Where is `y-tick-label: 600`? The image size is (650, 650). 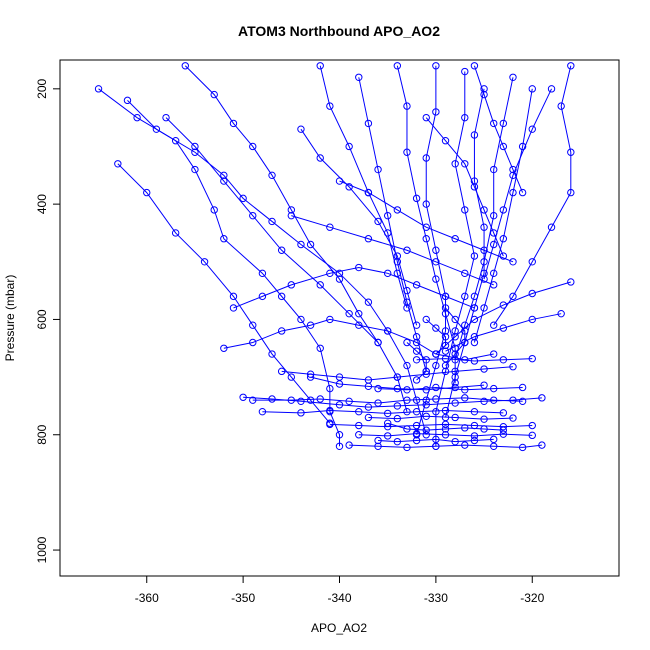 y-tick-label: 600 is located at coordinates (42, 319).